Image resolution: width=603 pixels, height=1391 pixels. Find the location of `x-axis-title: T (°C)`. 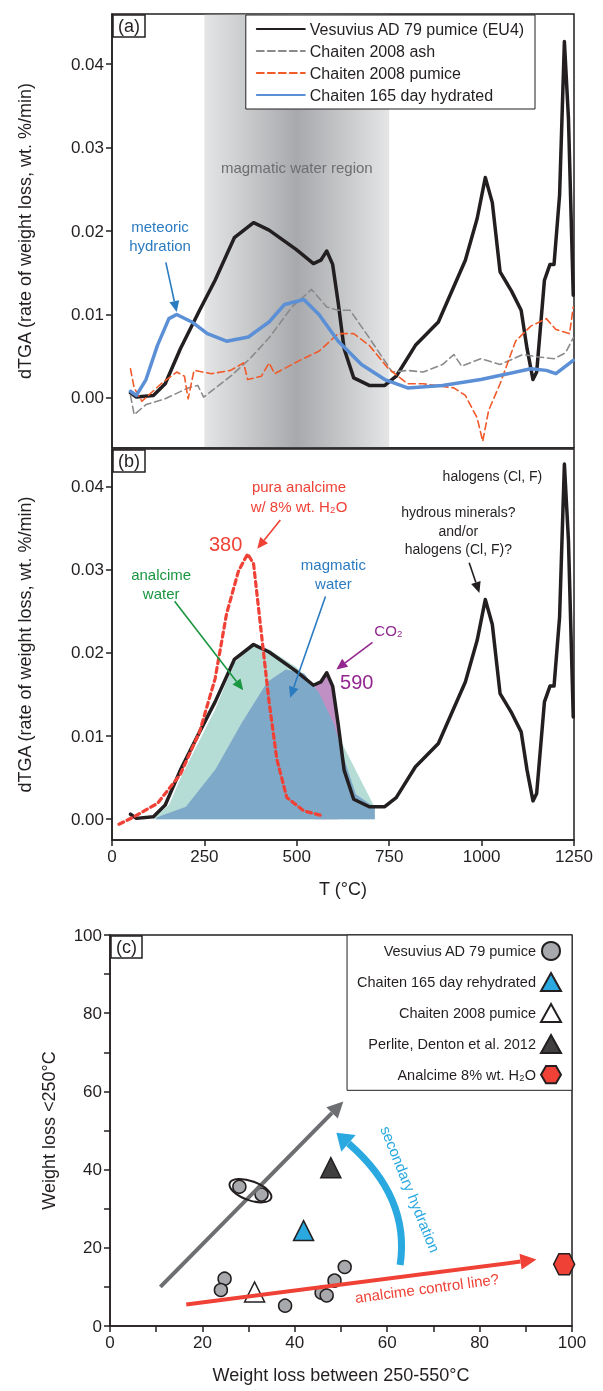

x-axis-title: T (°C) is located at coordinates (343, 889).